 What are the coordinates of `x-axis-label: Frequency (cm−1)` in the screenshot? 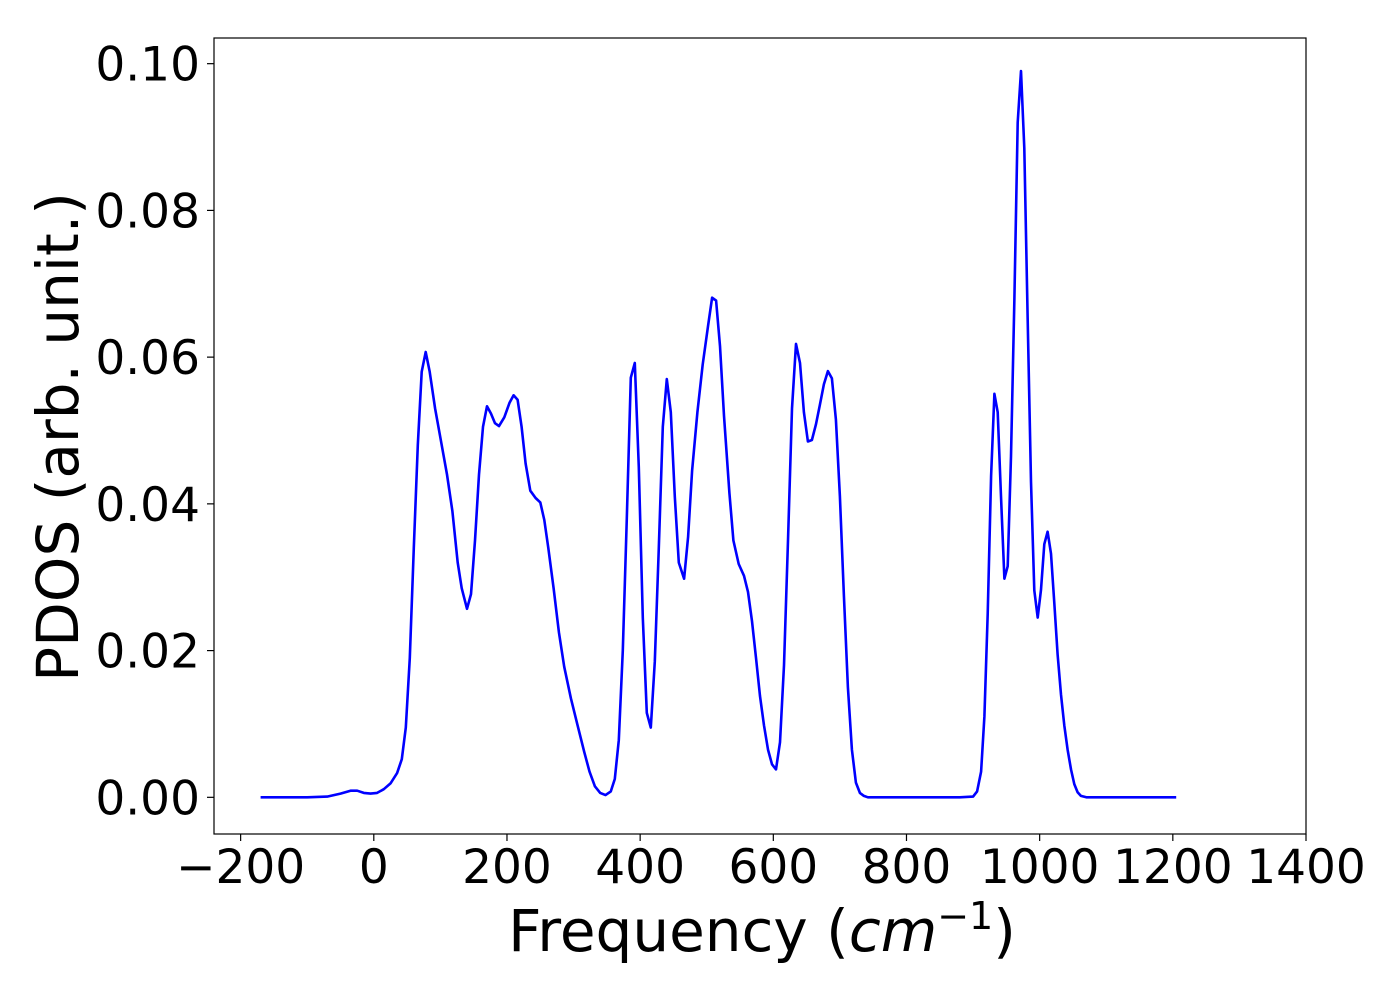 It's located at (762, 929).